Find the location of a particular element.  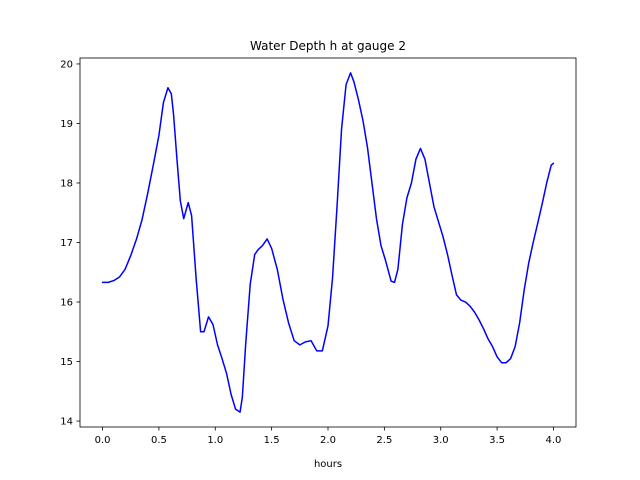

x-tick-label-7: 3.5 is located at coordinates (497, 440).